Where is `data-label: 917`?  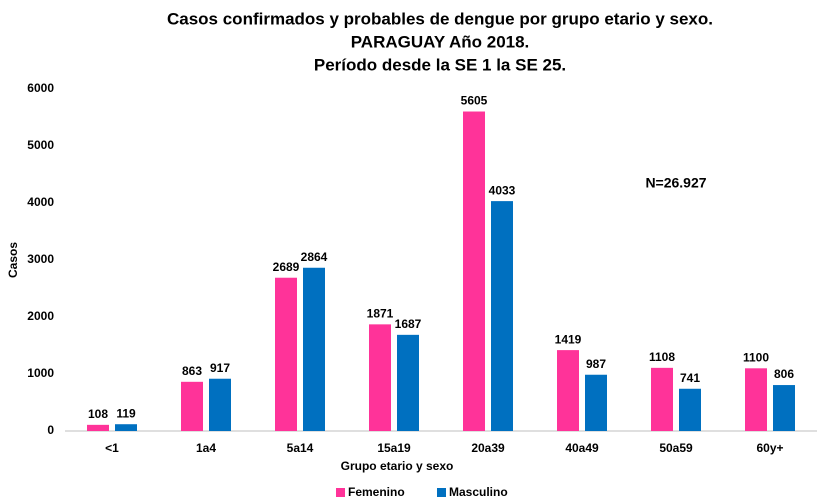 data-label: 917 is located at coordinates (220, 368).